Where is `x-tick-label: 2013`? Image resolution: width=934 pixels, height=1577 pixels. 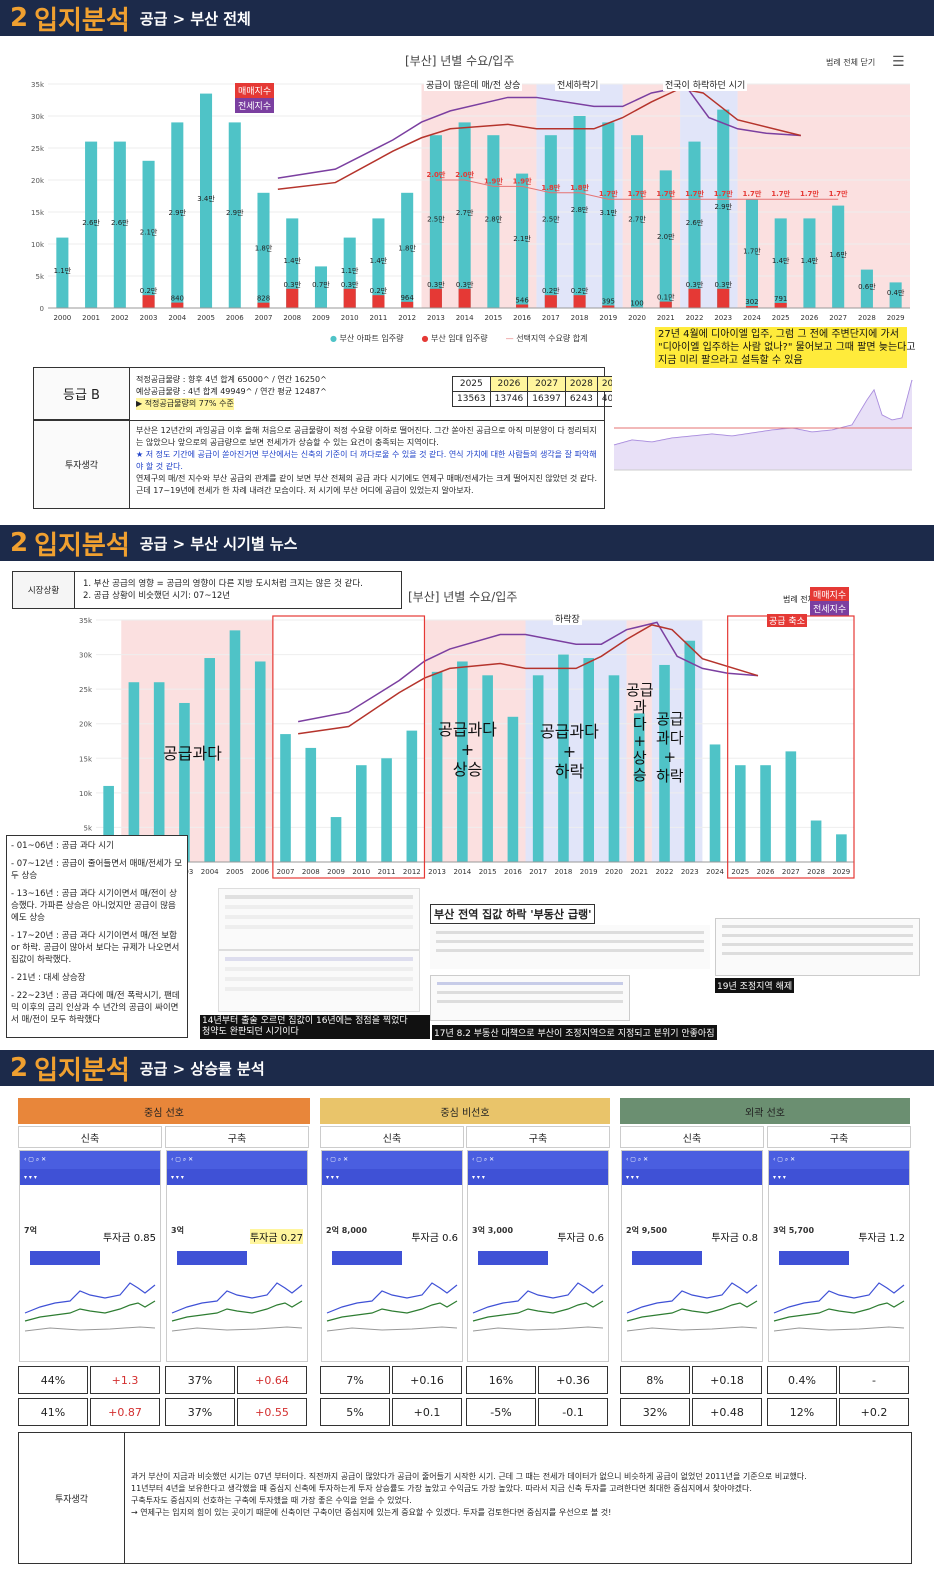 x-tick-label: 2013 is located at coordinates (436, 318).